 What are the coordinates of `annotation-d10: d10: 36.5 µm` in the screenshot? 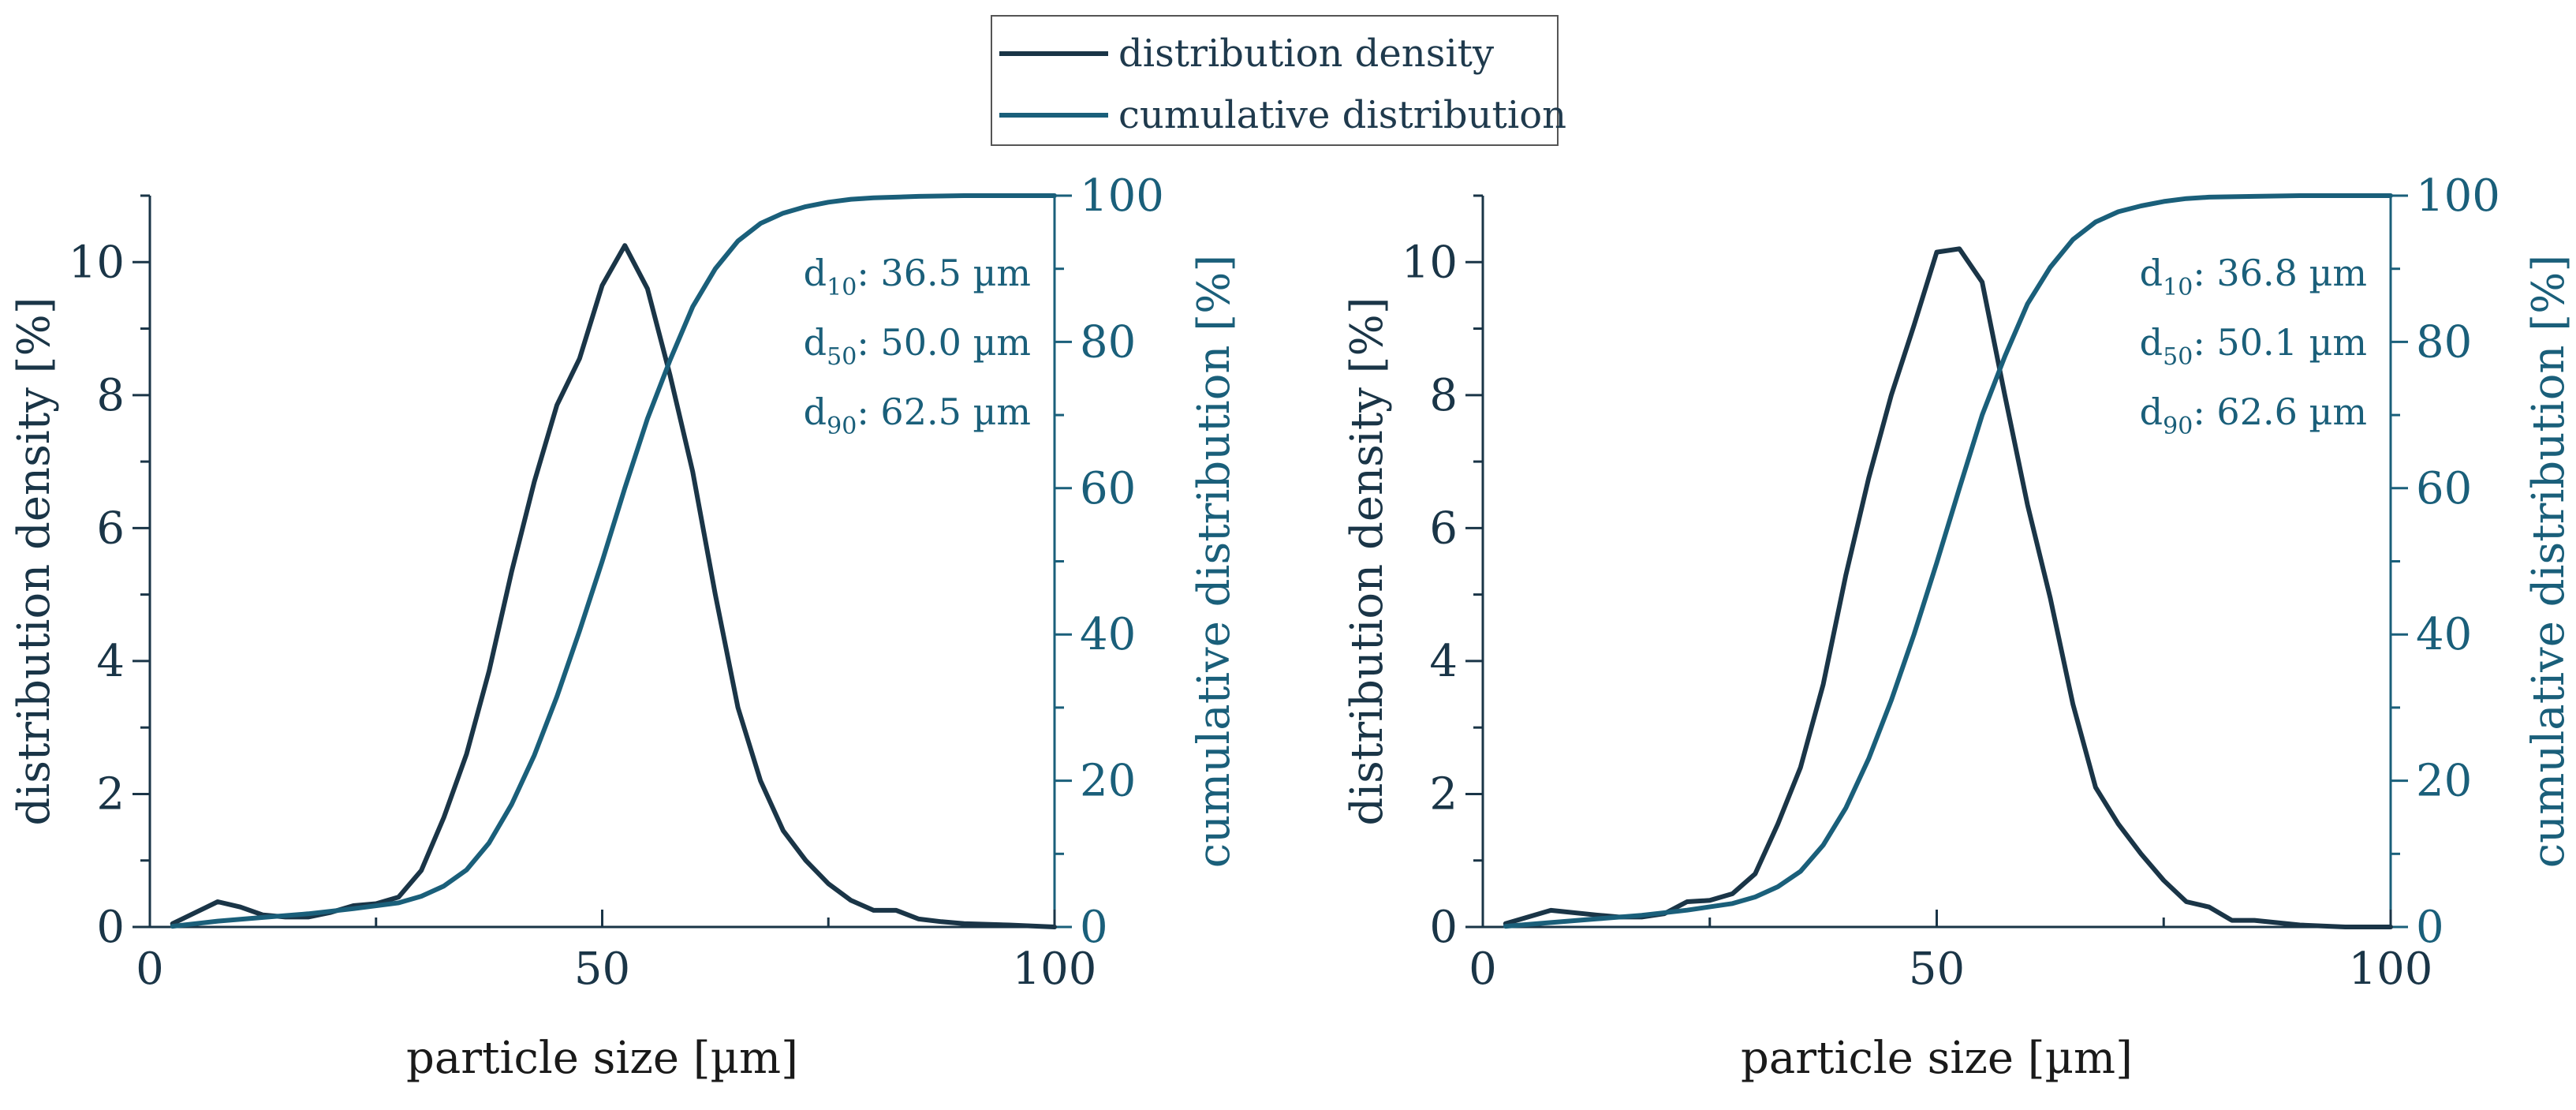 It's located at (917, 276).